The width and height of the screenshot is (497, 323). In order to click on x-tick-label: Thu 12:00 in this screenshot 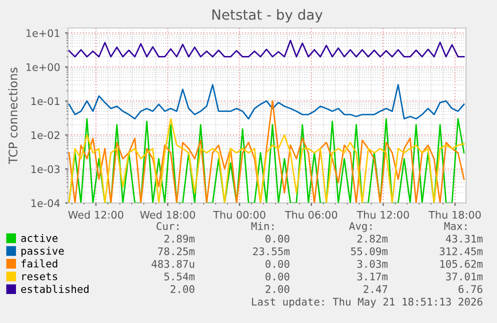, I will do `click(382, 214)`.